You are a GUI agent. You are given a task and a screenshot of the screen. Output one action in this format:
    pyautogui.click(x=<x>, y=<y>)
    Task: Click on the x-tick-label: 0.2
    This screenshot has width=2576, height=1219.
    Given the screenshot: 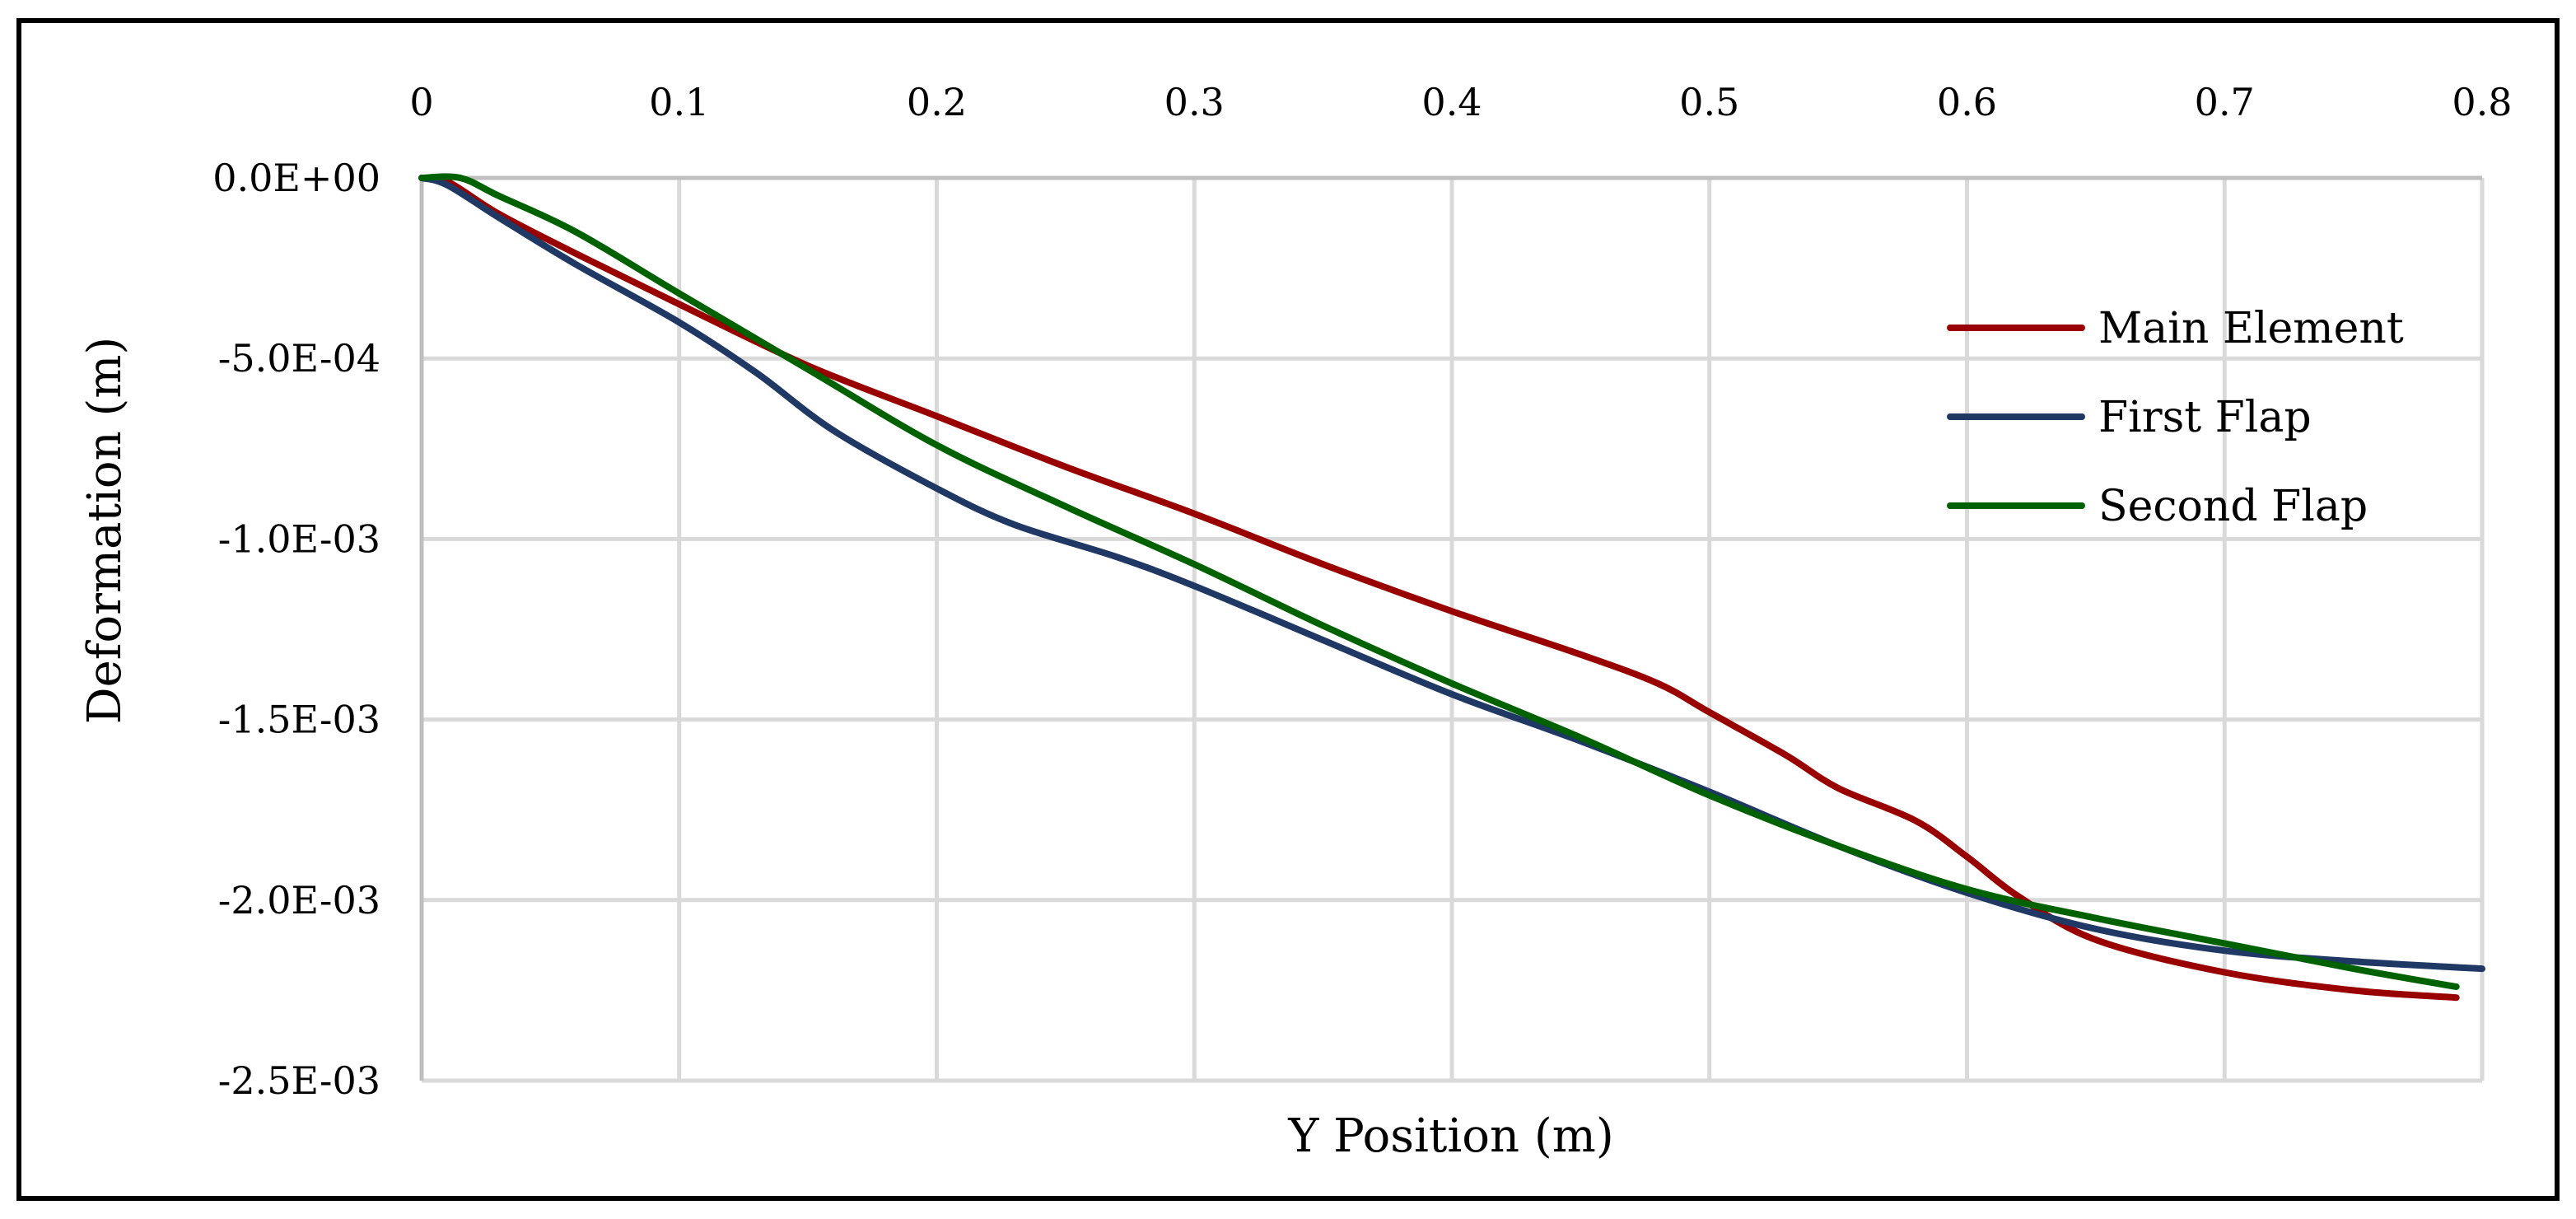 What is the action you would take?
    pyautogui.click(x=937, y=102)
    